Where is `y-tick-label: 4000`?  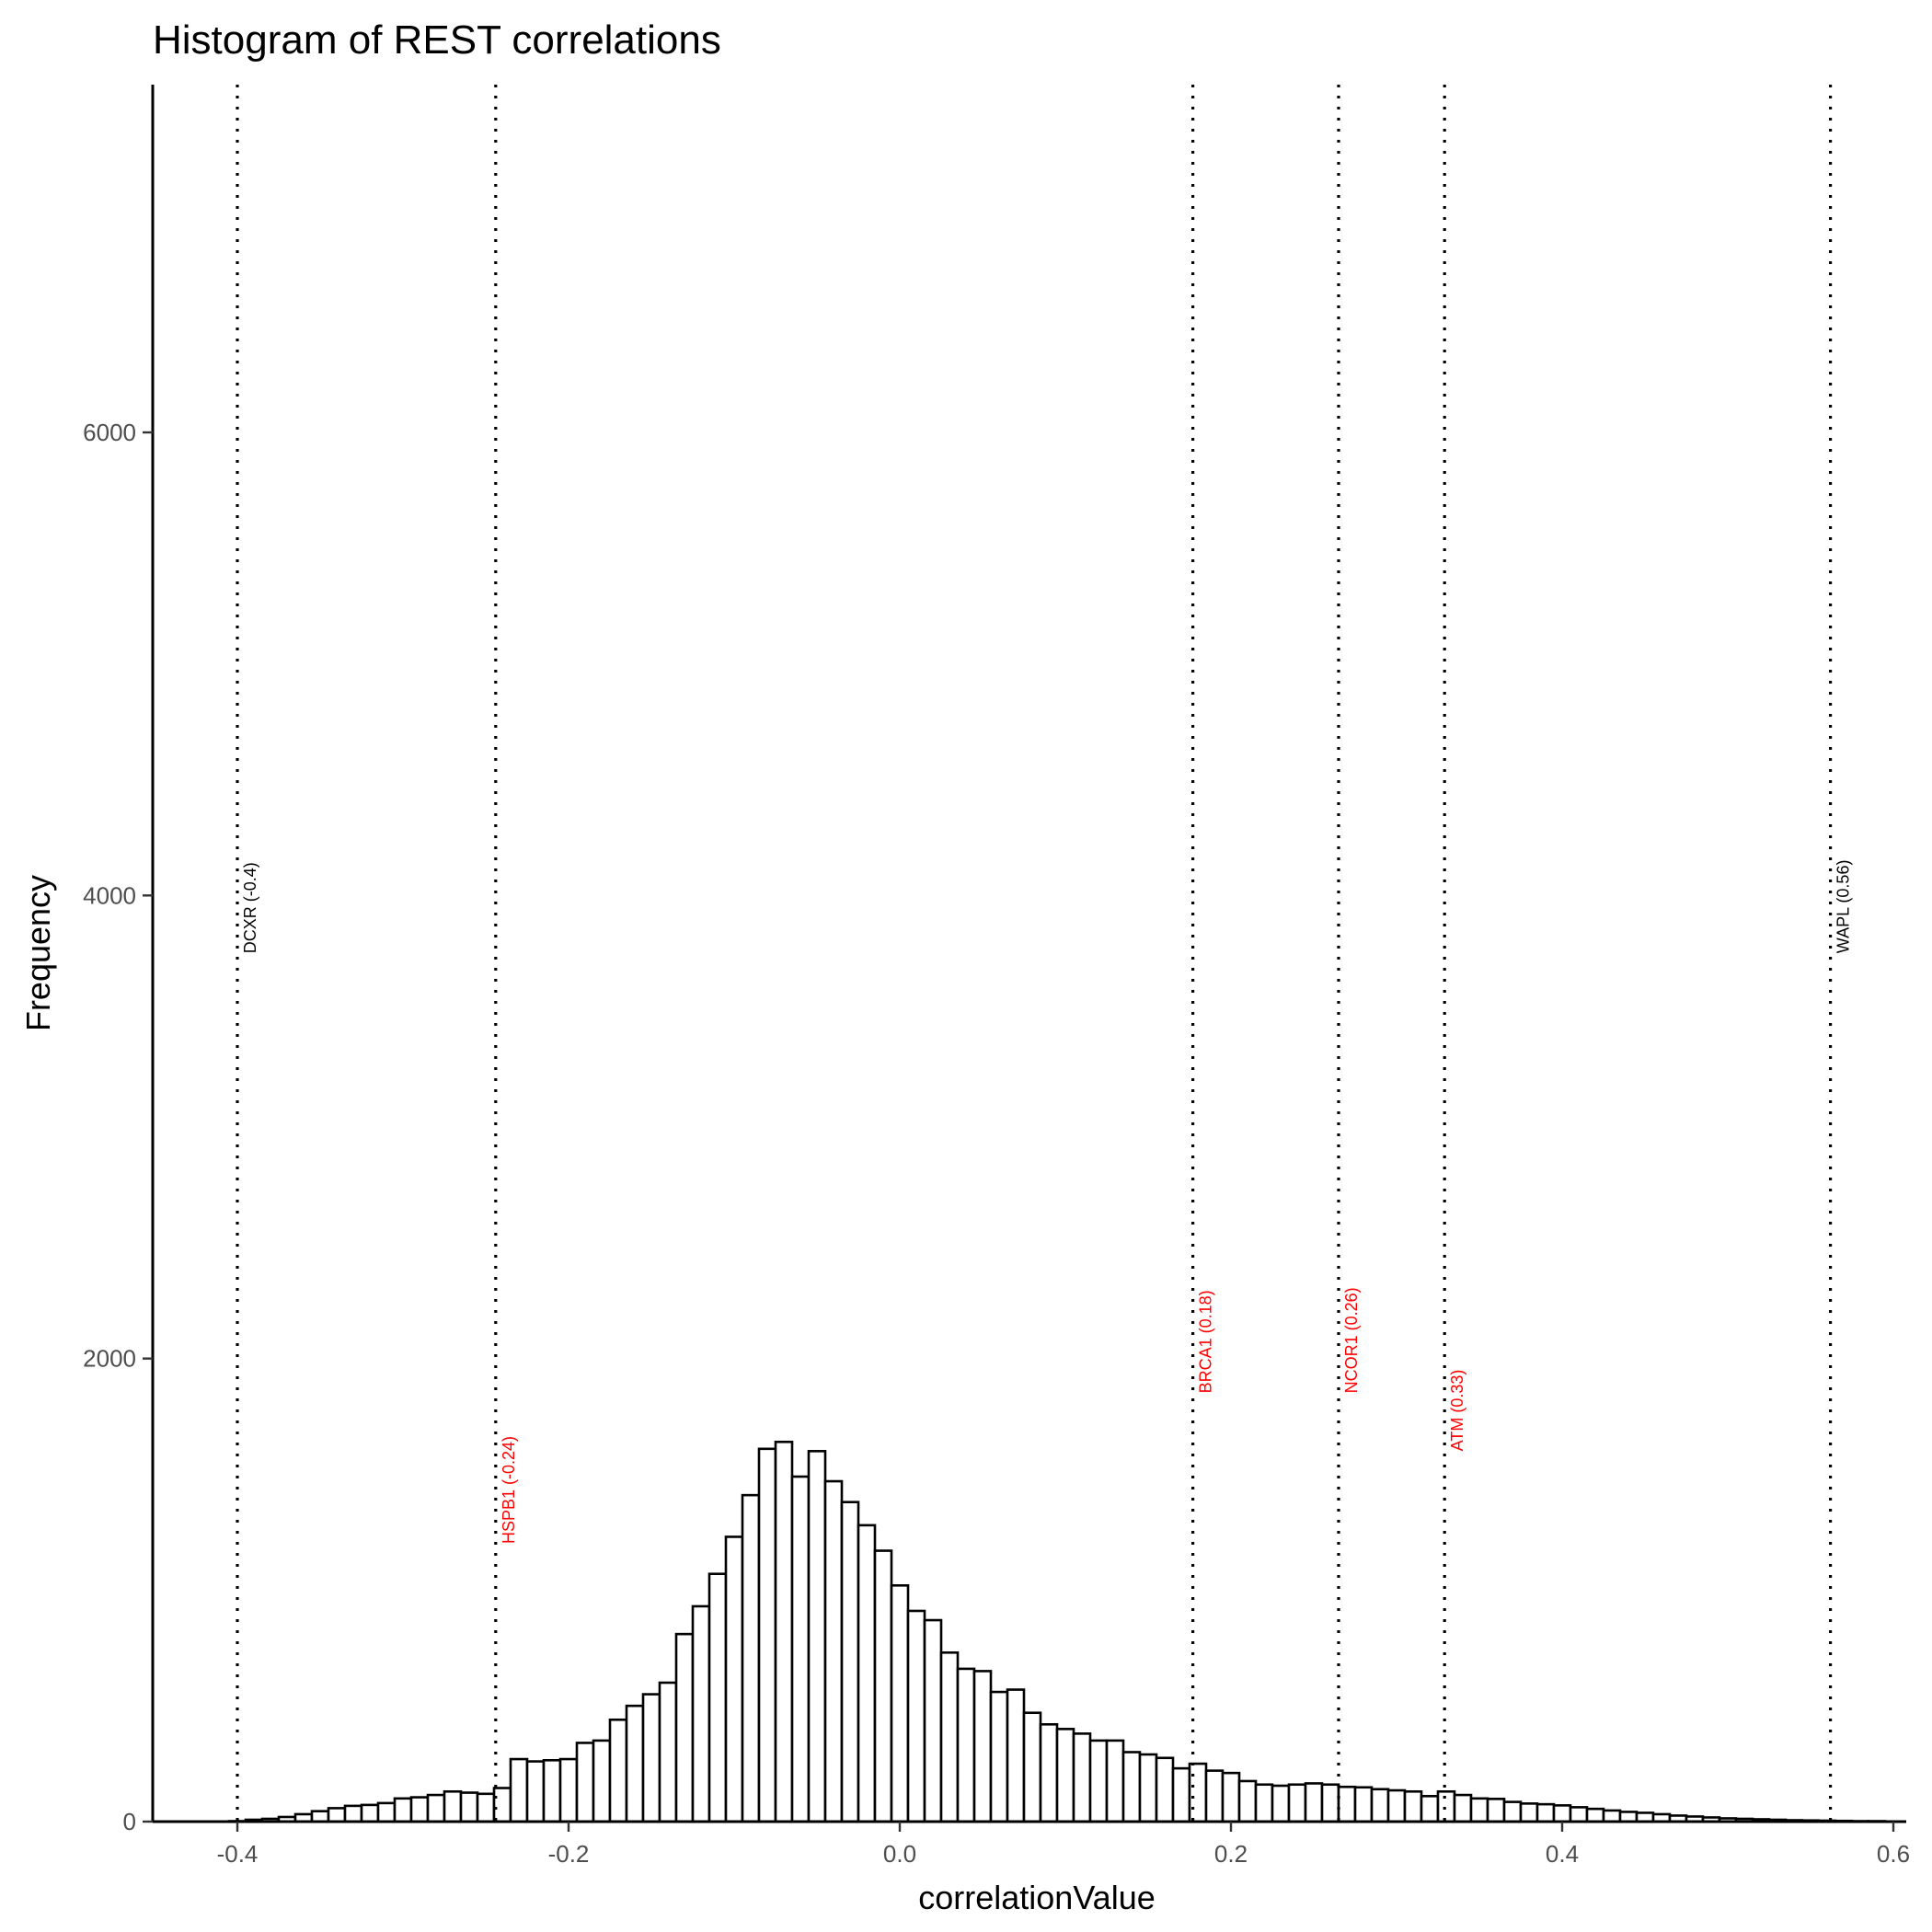
y-tick-label: 4000 is located at coordinates (109, 895).